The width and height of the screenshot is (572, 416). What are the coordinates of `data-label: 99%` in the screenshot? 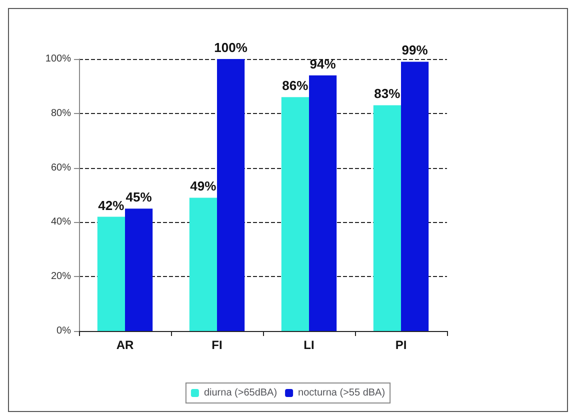 It's located at (415, 50).